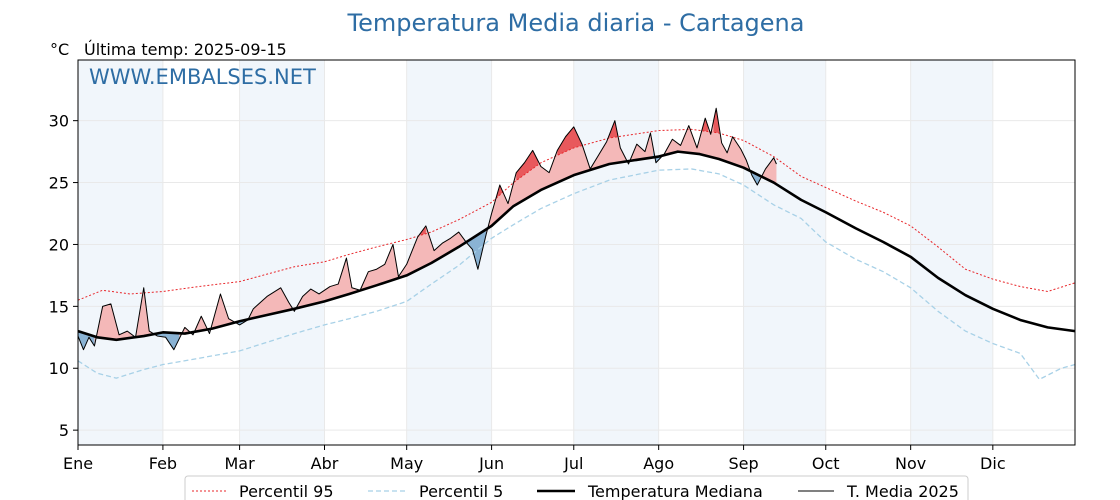  I want to click on legend-box, so click(576, 487).